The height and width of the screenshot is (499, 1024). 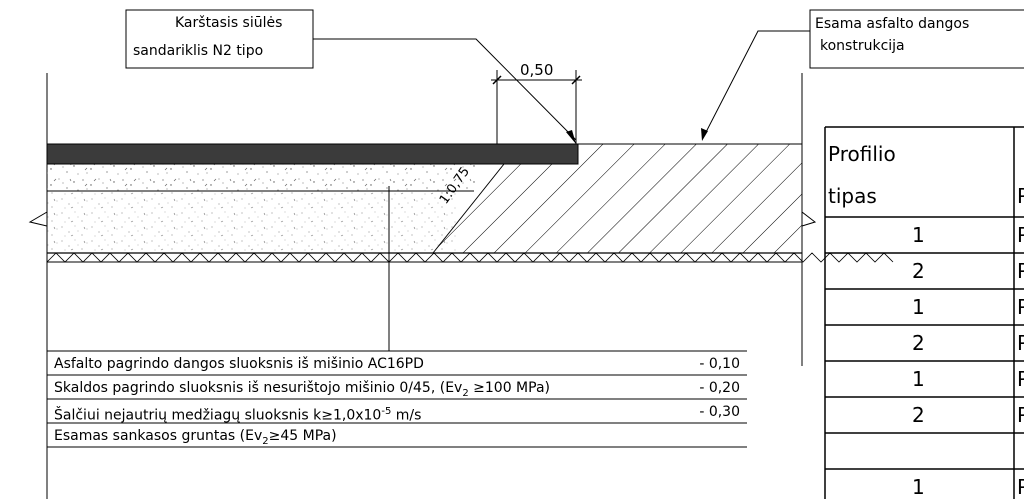 I want to click on sealant-leader-line, so click(x=445, y=89).